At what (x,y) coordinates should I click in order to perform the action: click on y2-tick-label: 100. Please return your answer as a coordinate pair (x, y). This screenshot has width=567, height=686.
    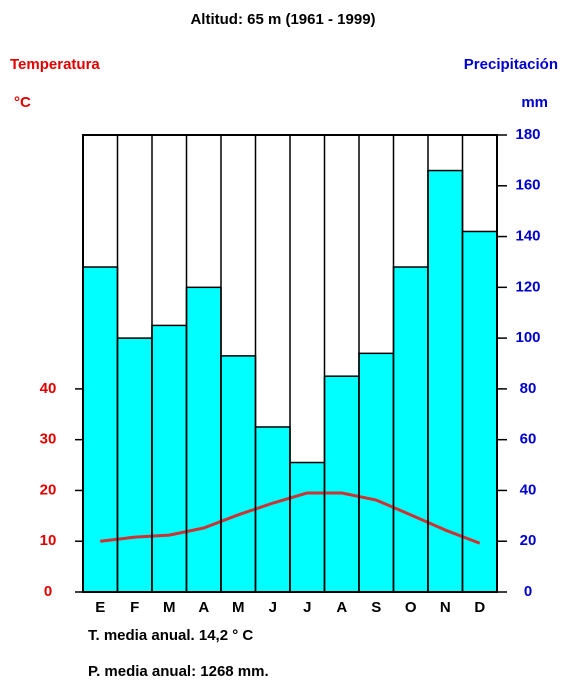
    Looking at the image, I should click on (527, 337).